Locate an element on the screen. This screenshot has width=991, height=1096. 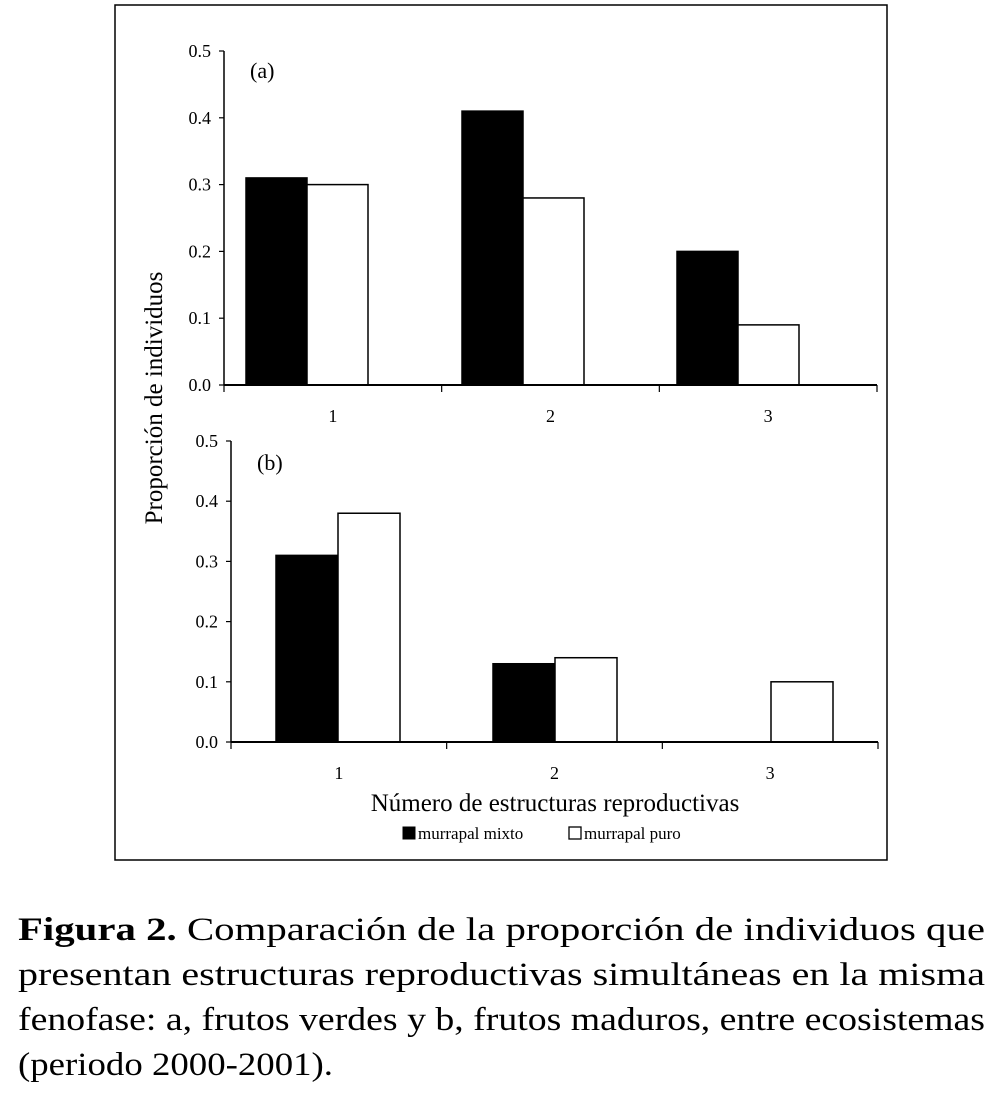
legend: murrapal mixto murrapal puro is located at coordinates (541, 833).